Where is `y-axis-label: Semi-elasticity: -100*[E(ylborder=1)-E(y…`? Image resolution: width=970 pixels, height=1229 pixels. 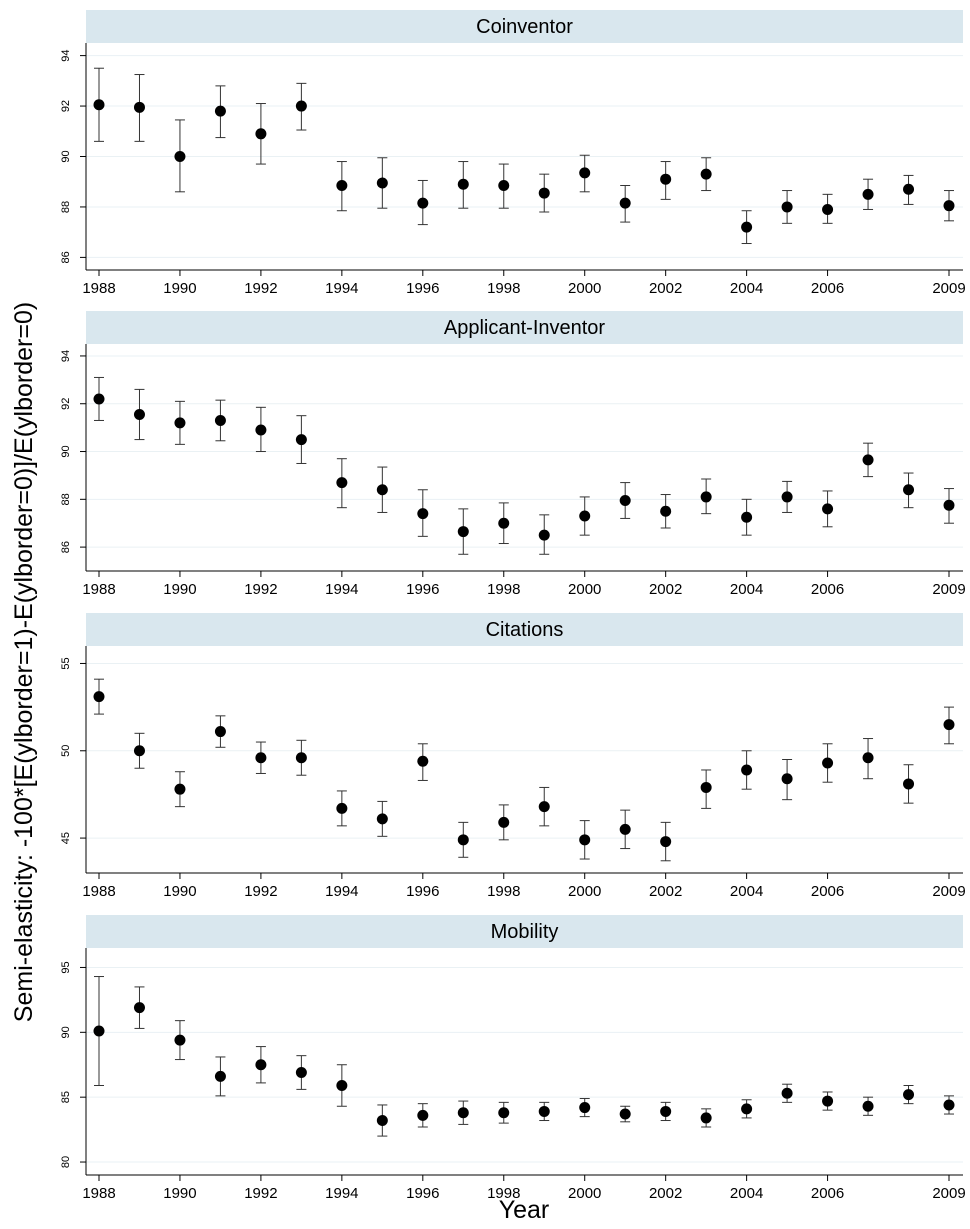 y-axis-label: Semi-elasticity: -100*[E(ylborder=1)-E(y… is located at coordinates (24, 662).